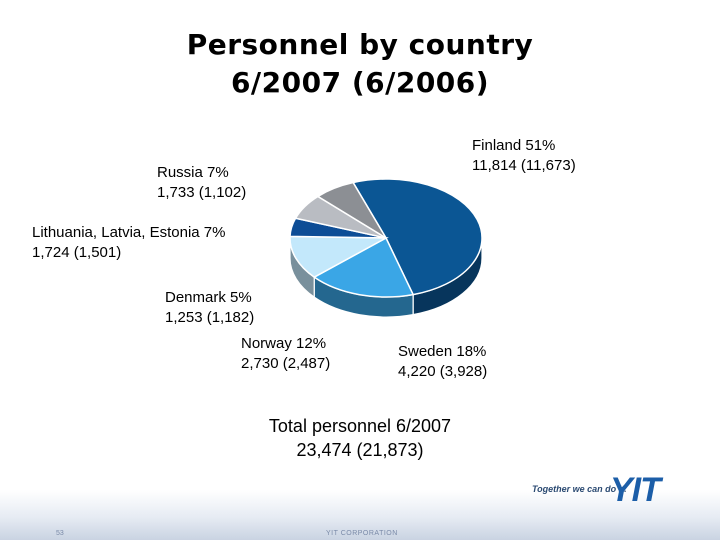 Image resolution: width=720 pixels, height=540 pixels. Describe the element at coordinates (202, 192) in the screenshot. I see `label-russia-count: 1,733 (1,102)` at that location.